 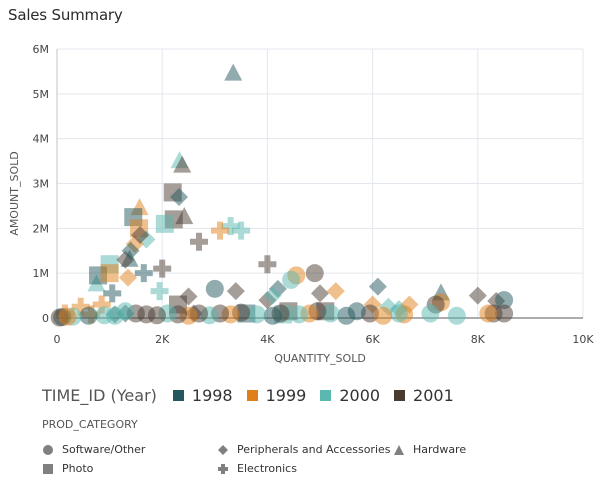 I want to click on legend-item-electronics: Electronics, so click(x=257, y=468).